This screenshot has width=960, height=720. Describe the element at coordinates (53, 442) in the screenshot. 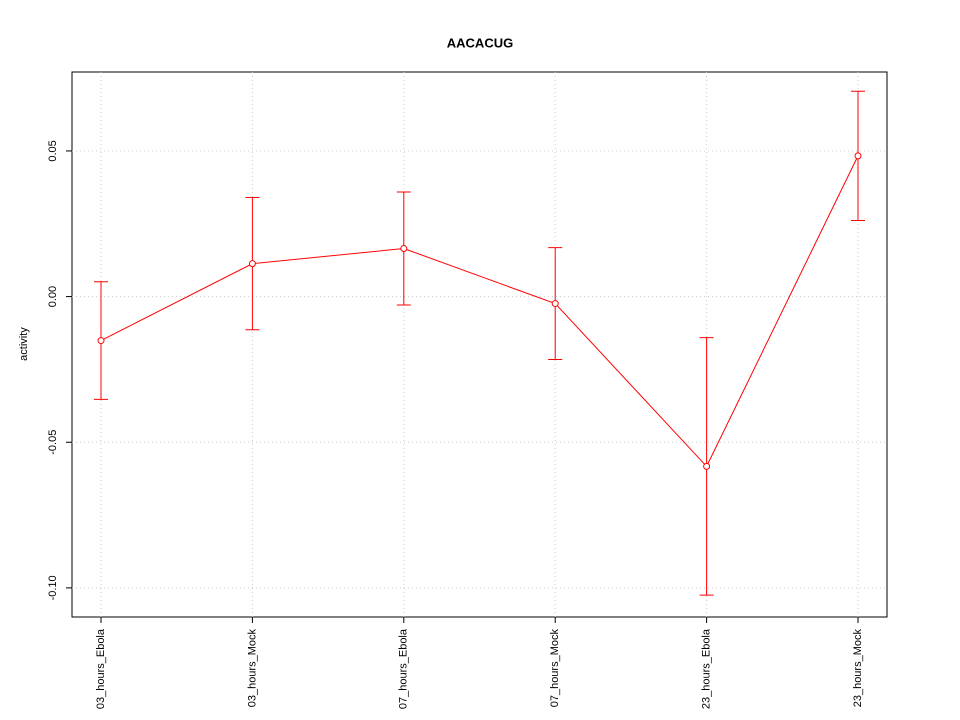

I see `y-tick-label: -0.05` at that location.